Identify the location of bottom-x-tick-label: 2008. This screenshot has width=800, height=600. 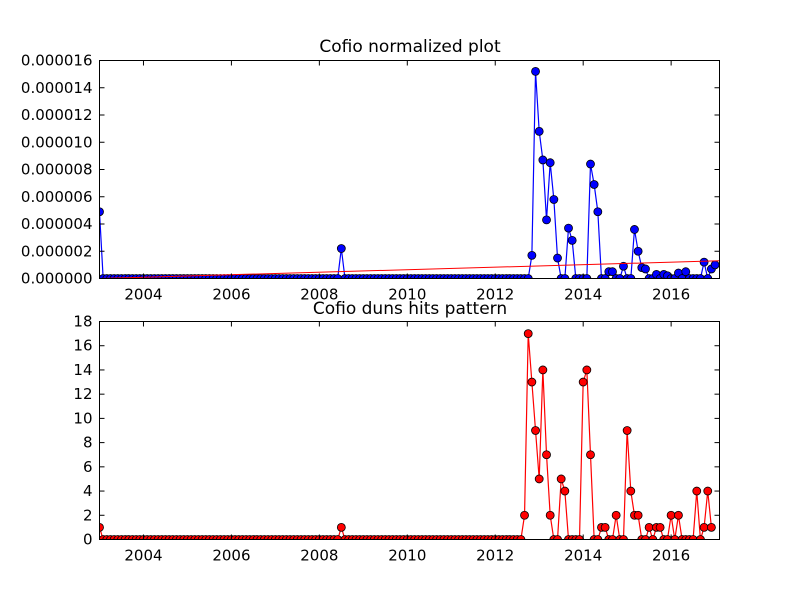
(319, 556).